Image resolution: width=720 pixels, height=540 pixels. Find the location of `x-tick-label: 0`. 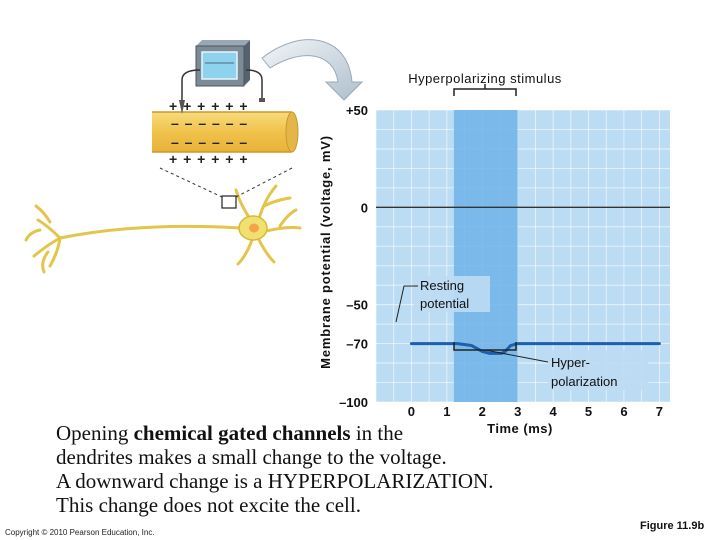

x-tick-label: 0 is located at coordinates (411, 411).